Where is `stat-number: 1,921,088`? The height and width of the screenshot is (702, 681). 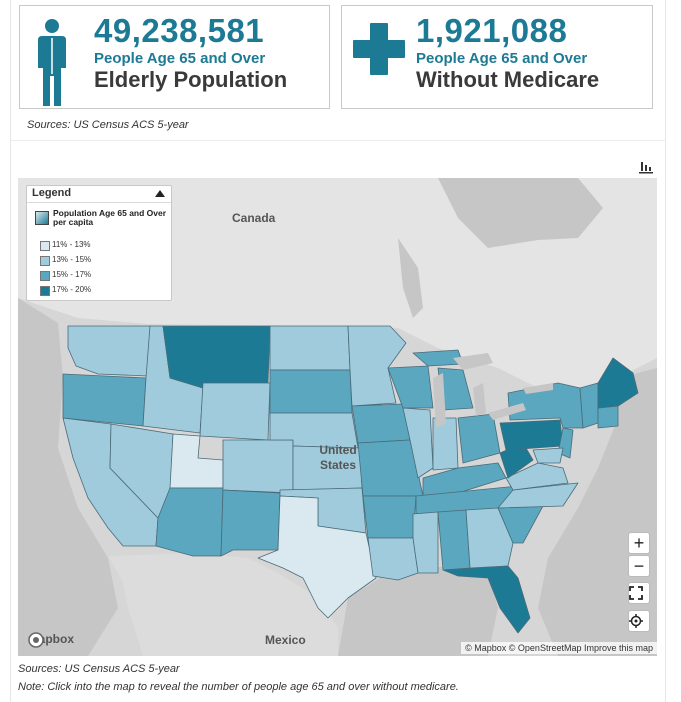
stat-number: 1,921,088 is located at coordinates (492, 30).